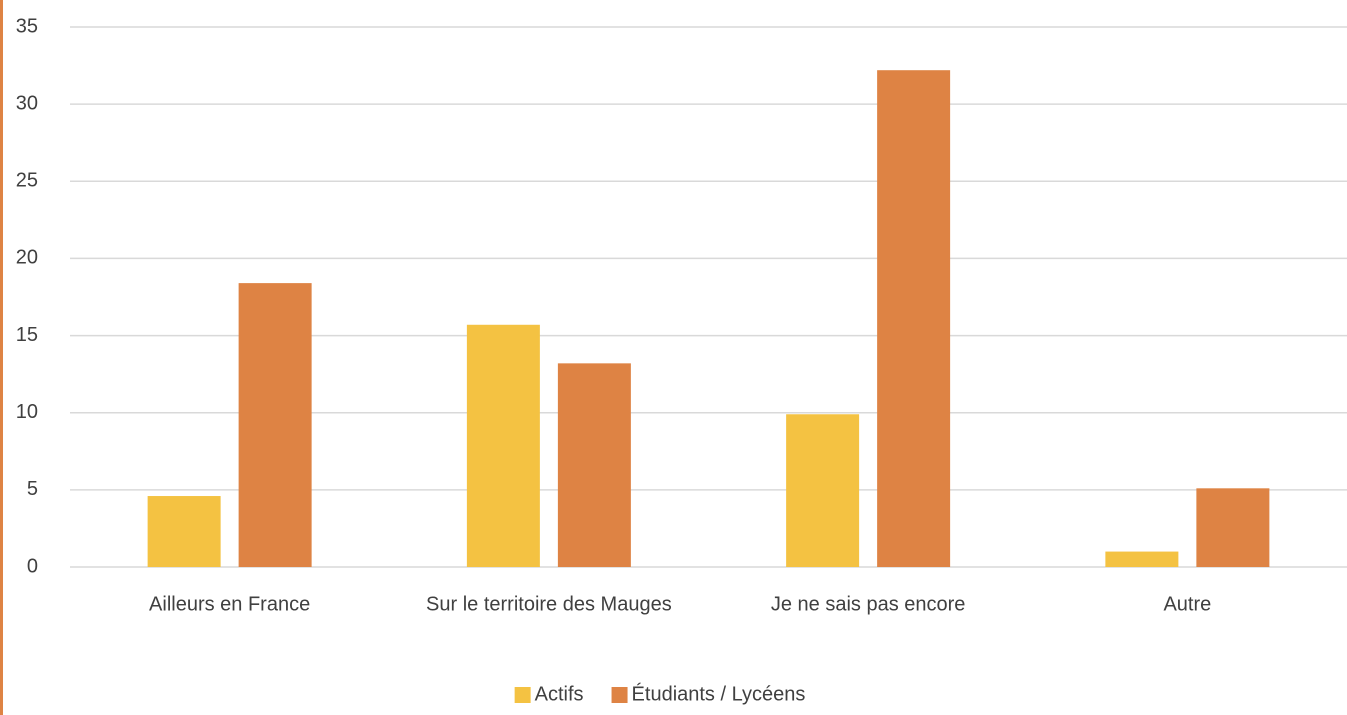 Image resolution: width=1347 pixels, height=715 pixels. What do you see at coordinates (868, 604) in the screenshot?
I see `x-tick-label: Je ne sais pas encore` at bounding box center [868, 604].